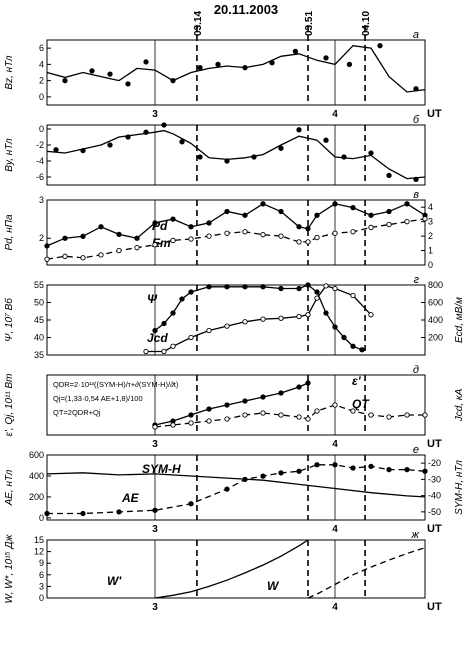 The width and height of the screenshot is (473, 663). What do you see at coordinates (416, 120) in the screenshot?
I see `panel-letter: б` at bounding box center [416, 120].